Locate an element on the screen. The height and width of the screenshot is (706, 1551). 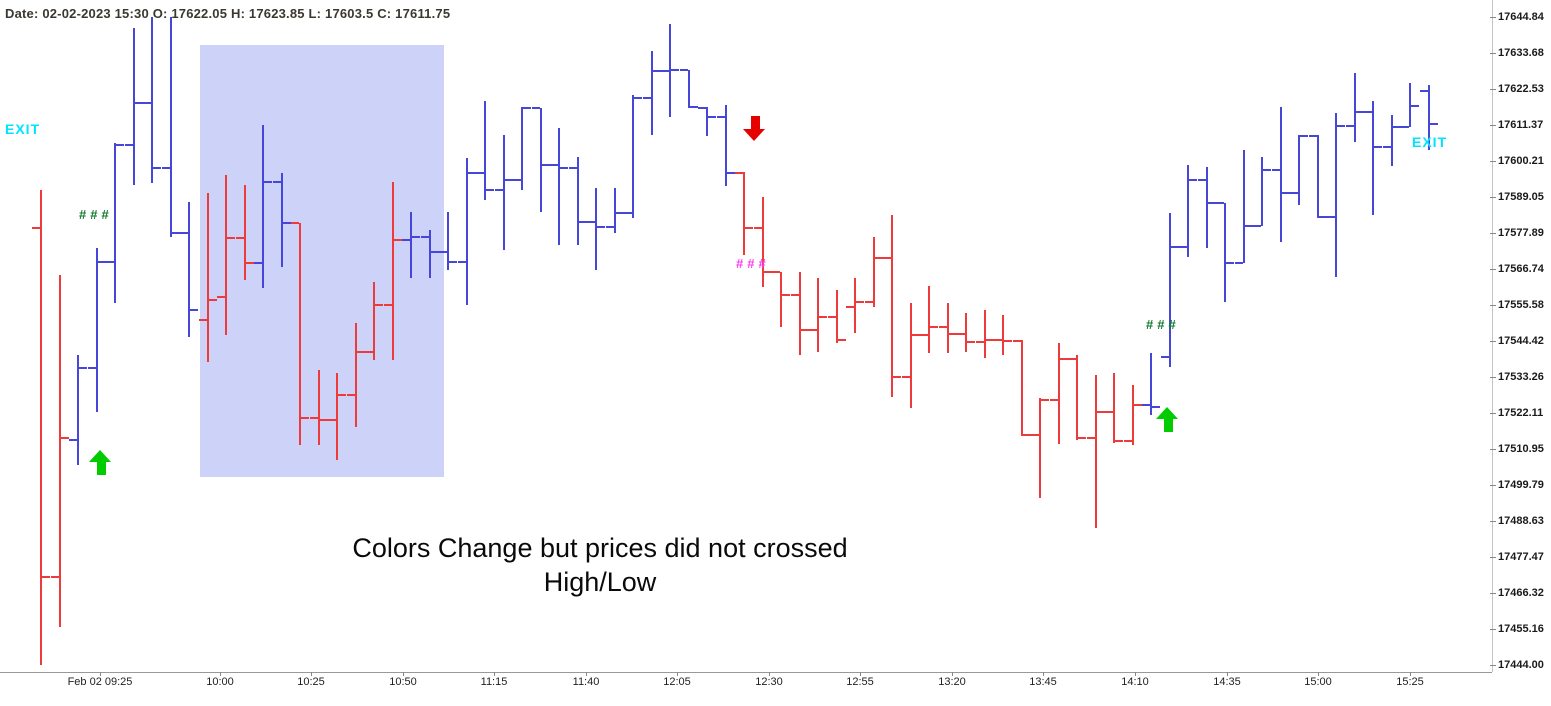
highlight-region is located at coordinates (322, 261).